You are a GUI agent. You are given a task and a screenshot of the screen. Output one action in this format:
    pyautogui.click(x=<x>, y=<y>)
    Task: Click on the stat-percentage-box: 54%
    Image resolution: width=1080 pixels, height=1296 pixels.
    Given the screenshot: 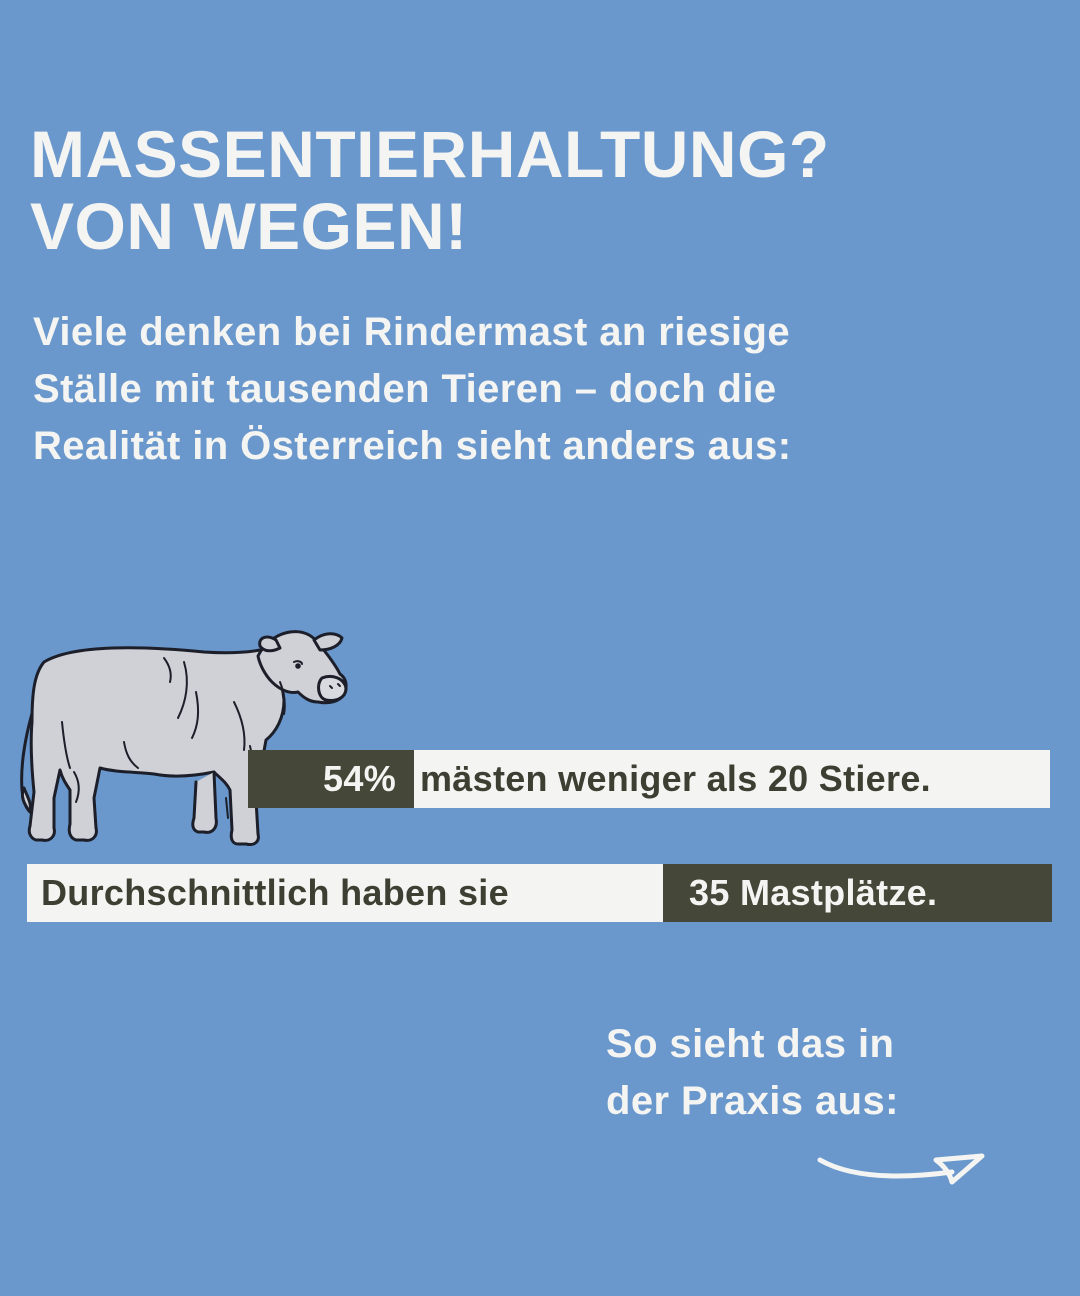 What is the action you would take?
    pyautogui.click(x=331, y=779)
    